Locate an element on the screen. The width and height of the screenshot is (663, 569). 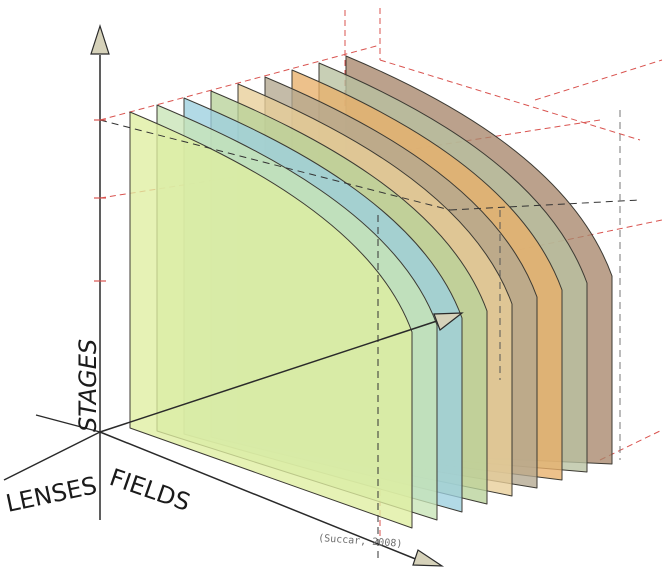
lenses-axis is located at coordinates (52, 456).